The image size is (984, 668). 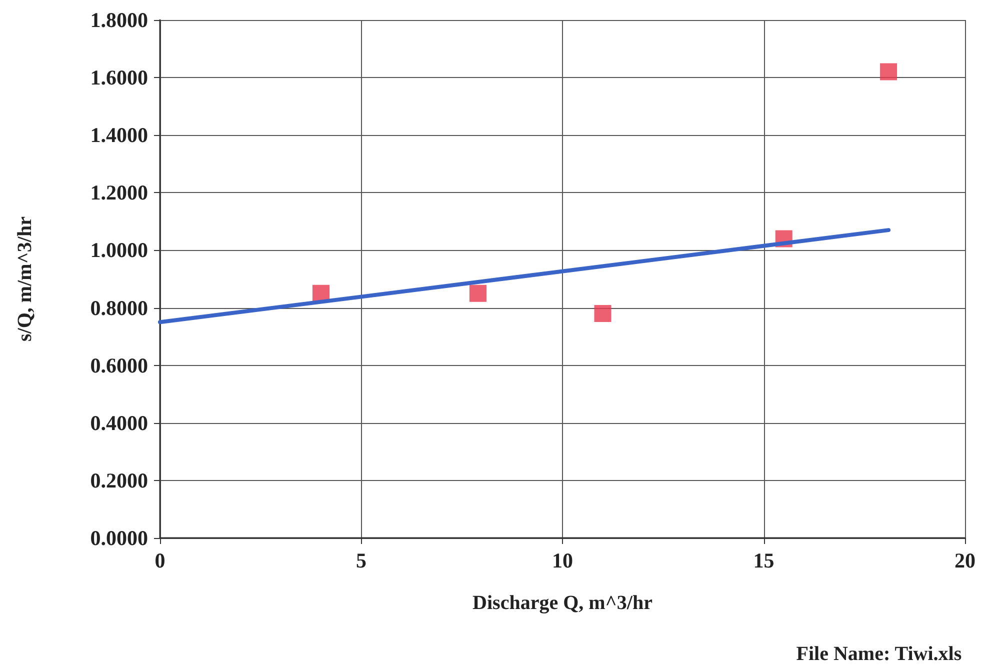 What do you see at coordinates (361, 560) in the screenshot?
I see `x-tick-label: 5` at bounding box center [361, 560].